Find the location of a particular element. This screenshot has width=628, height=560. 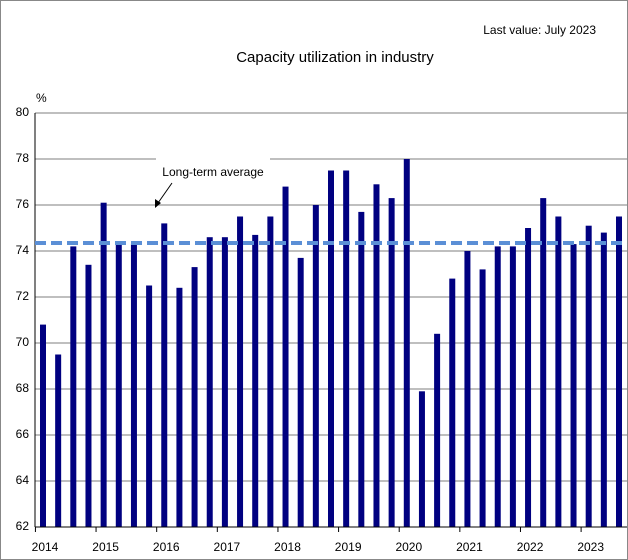

y-tick-label: 80 is located at coordinates (23, 112).